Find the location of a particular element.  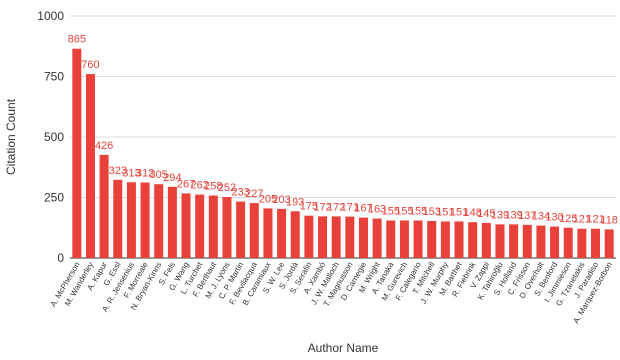

value-label: 865 is located at coordinates (77, 40).